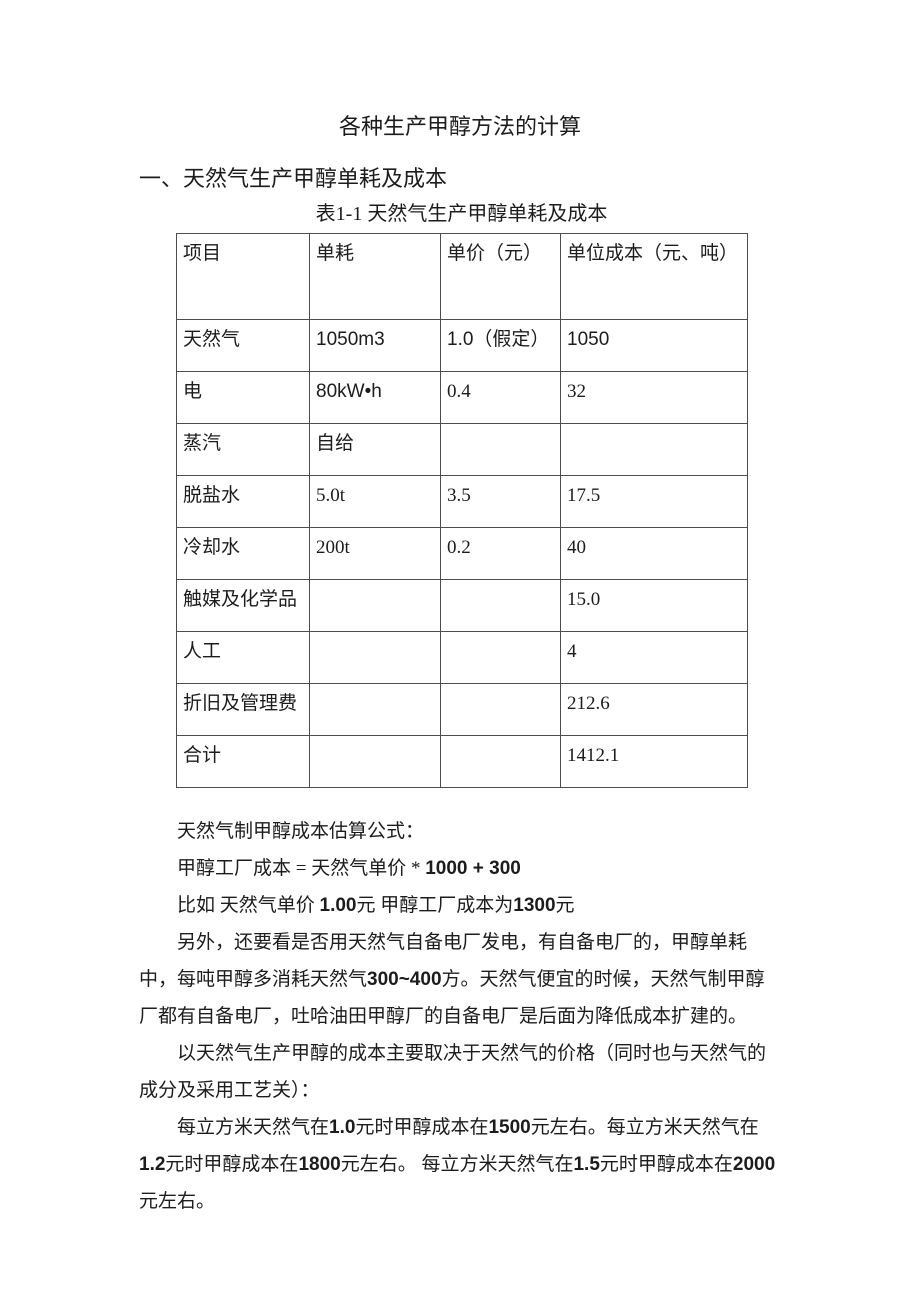 Image resolution: width=920 pixels, height=1302 pixels. I want to click on table-cell: 212.6, so click(654, 709).